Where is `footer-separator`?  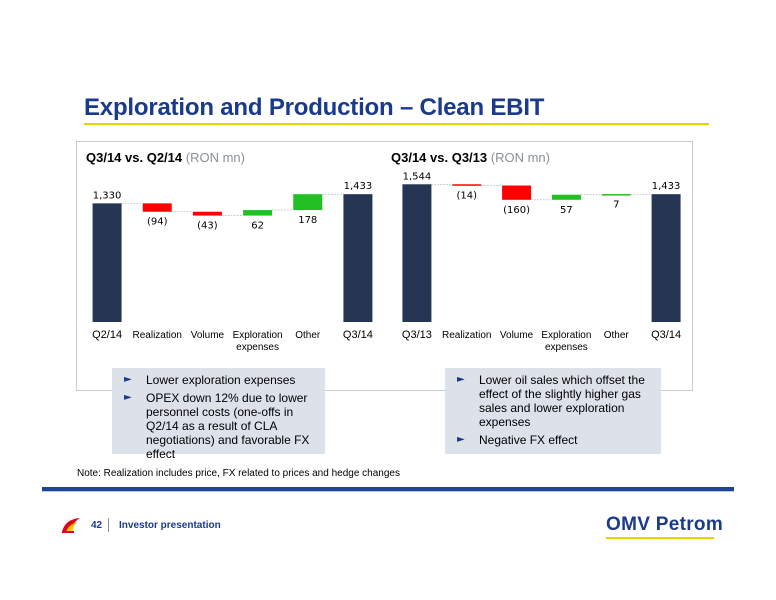
footer-separator is located at coordinates (108, 525).